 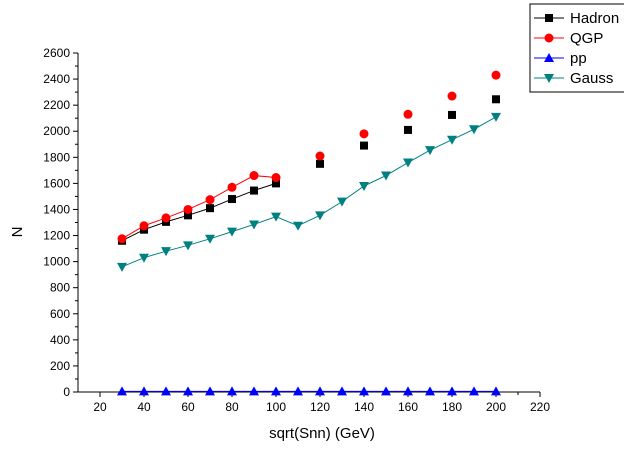 I want to click on x-tick-label: 140, so click(x=364, y=407).